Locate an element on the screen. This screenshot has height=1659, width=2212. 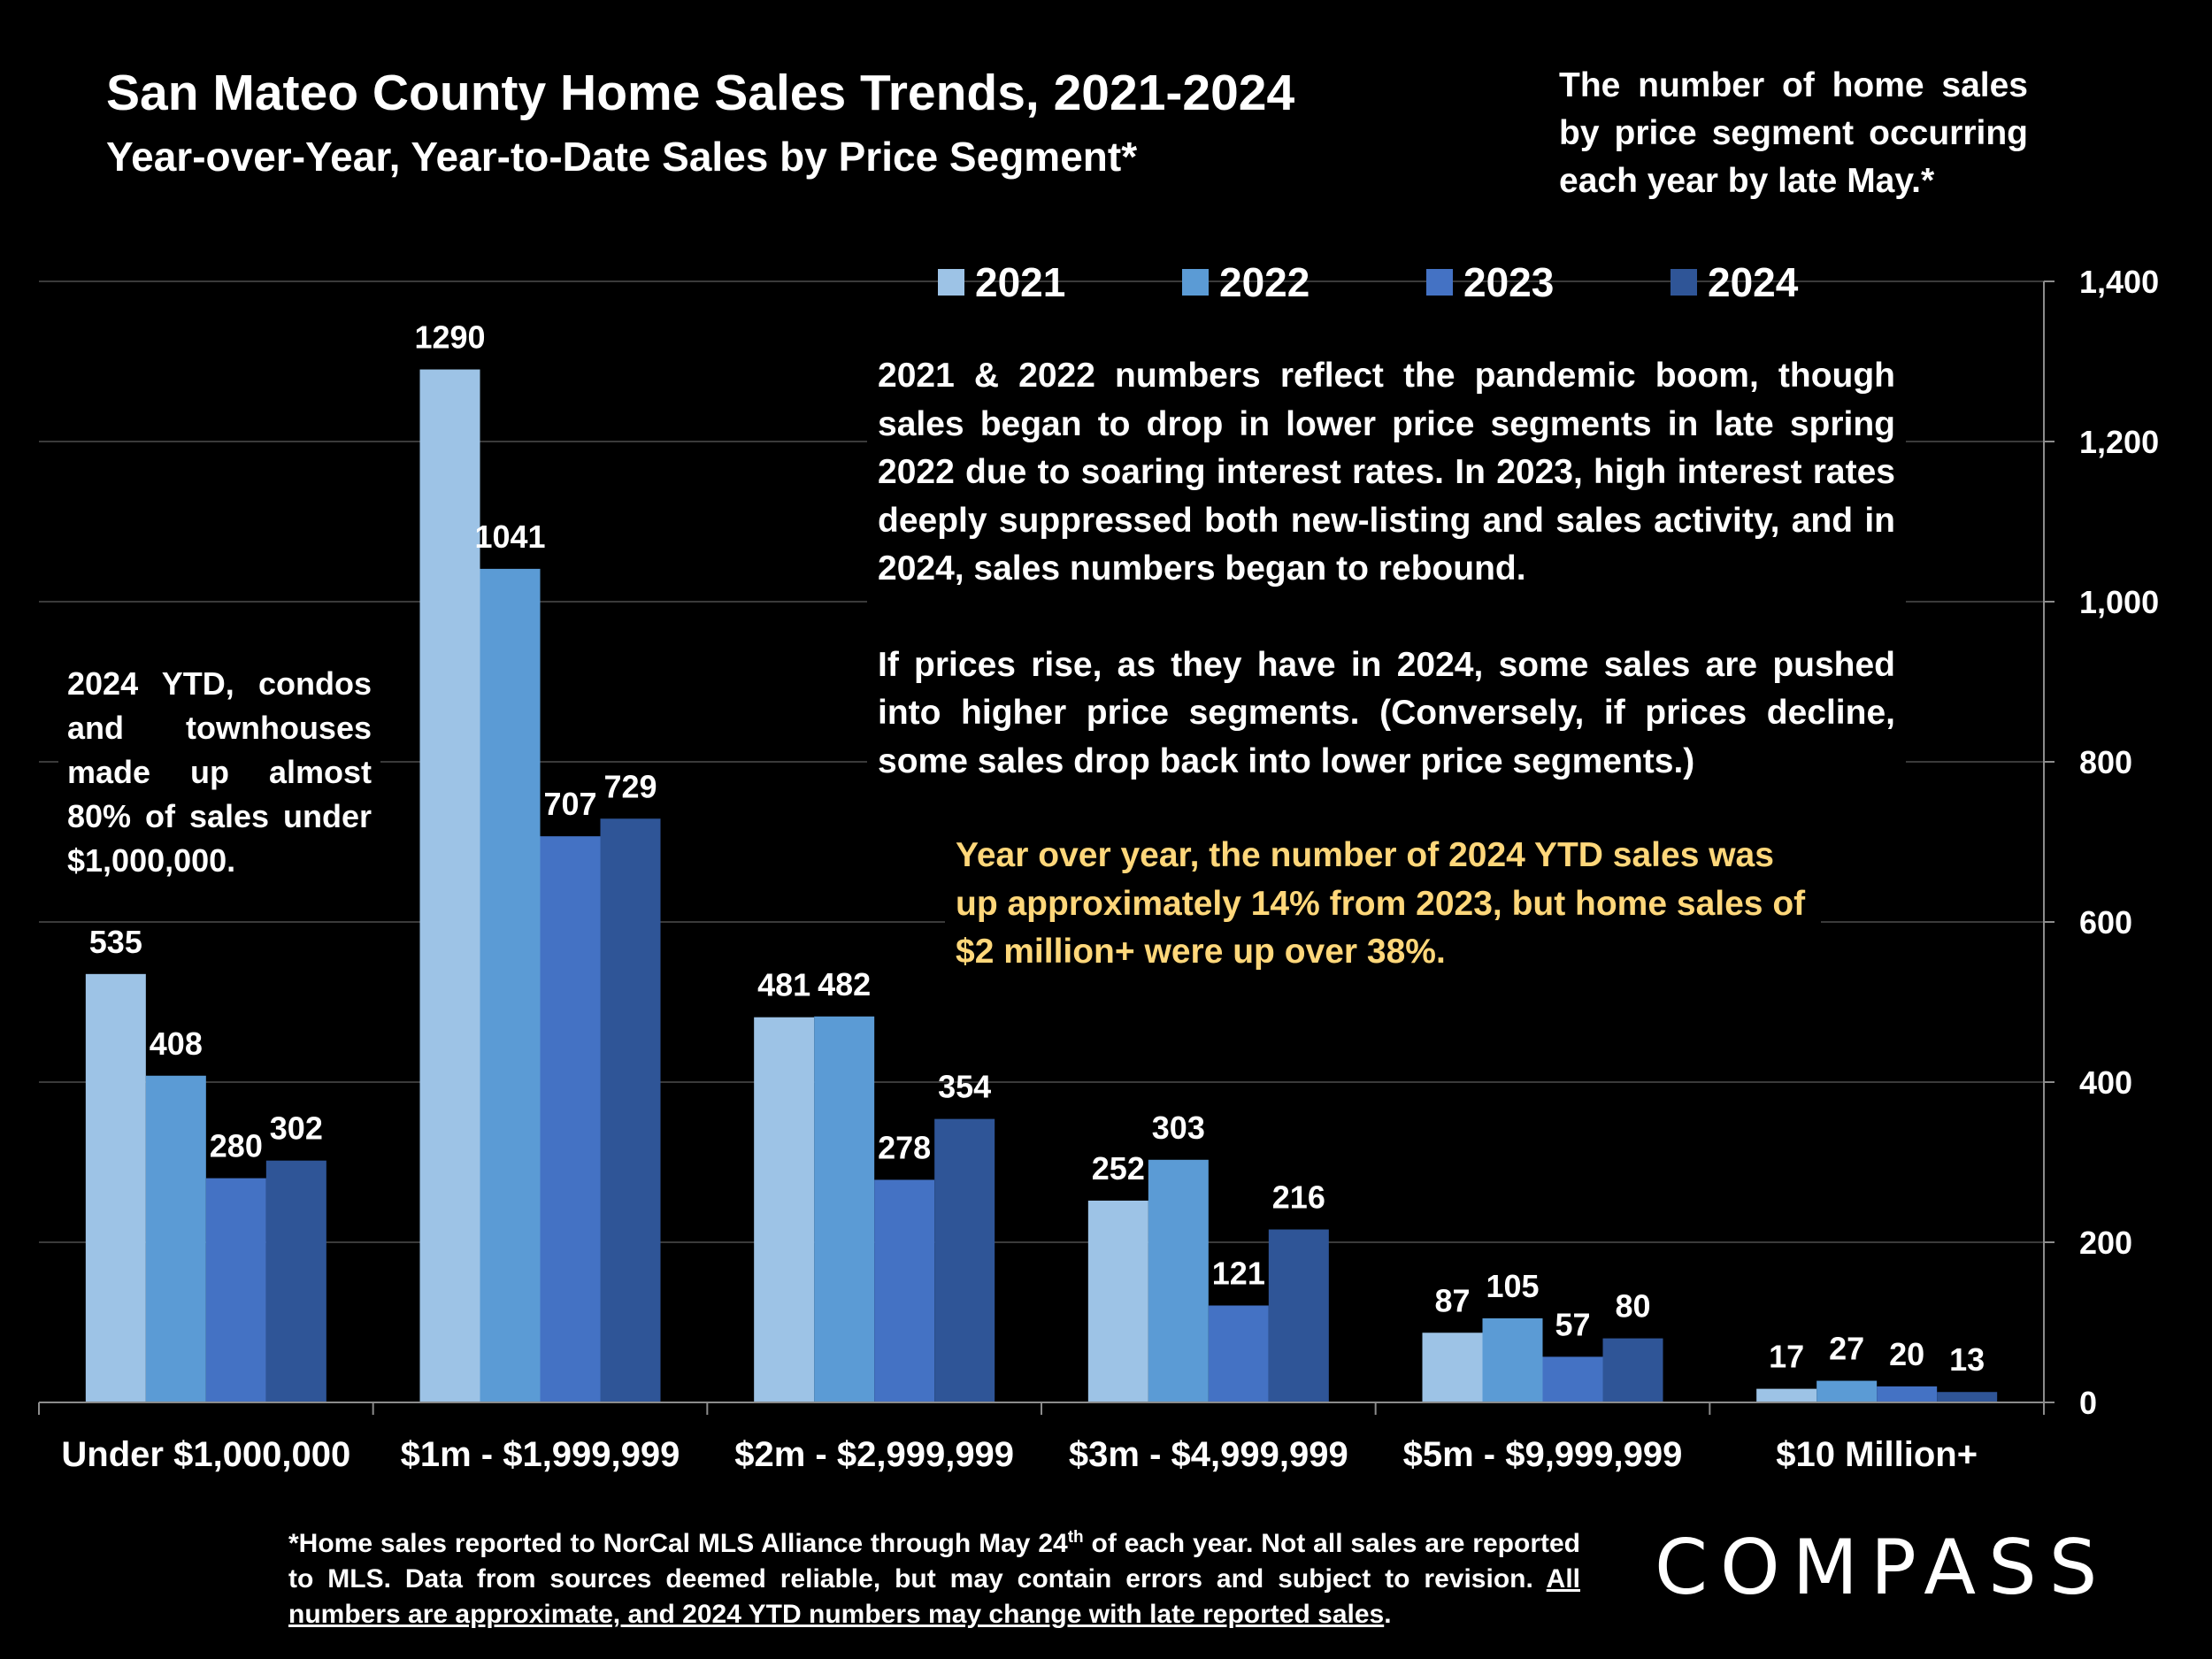
legend-label: 2021 is located at coordinates (1020, 282).